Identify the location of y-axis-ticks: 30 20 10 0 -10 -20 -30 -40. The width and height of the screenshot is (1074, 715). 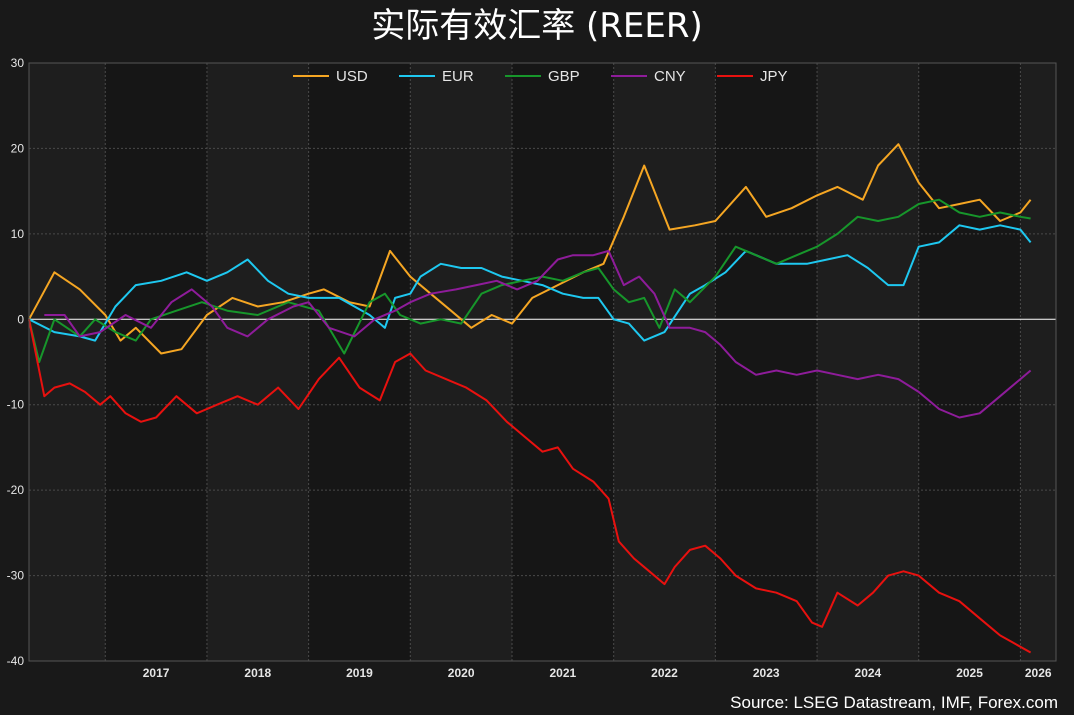
(16, 362).